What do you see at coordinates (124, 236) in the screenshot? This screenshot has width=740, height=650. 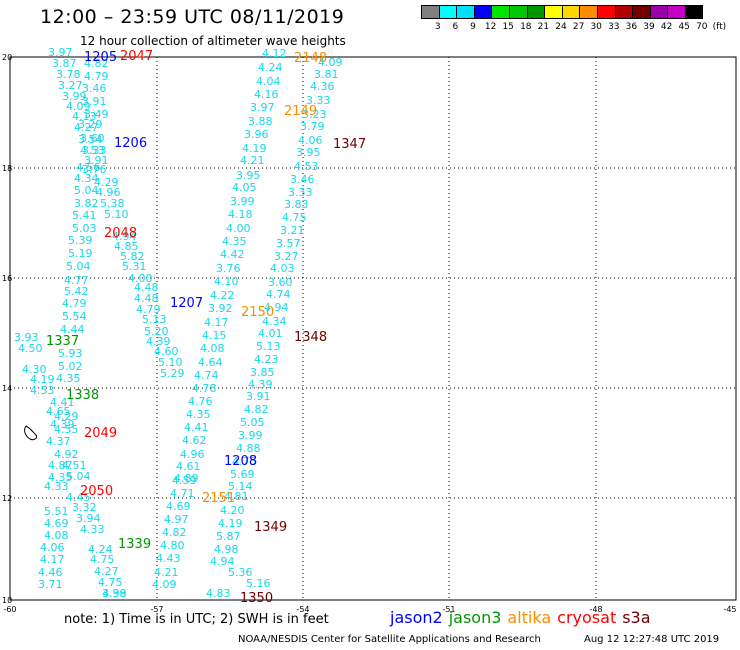 I see `swh-reading: 4.94` at bounding box center [124, 236].